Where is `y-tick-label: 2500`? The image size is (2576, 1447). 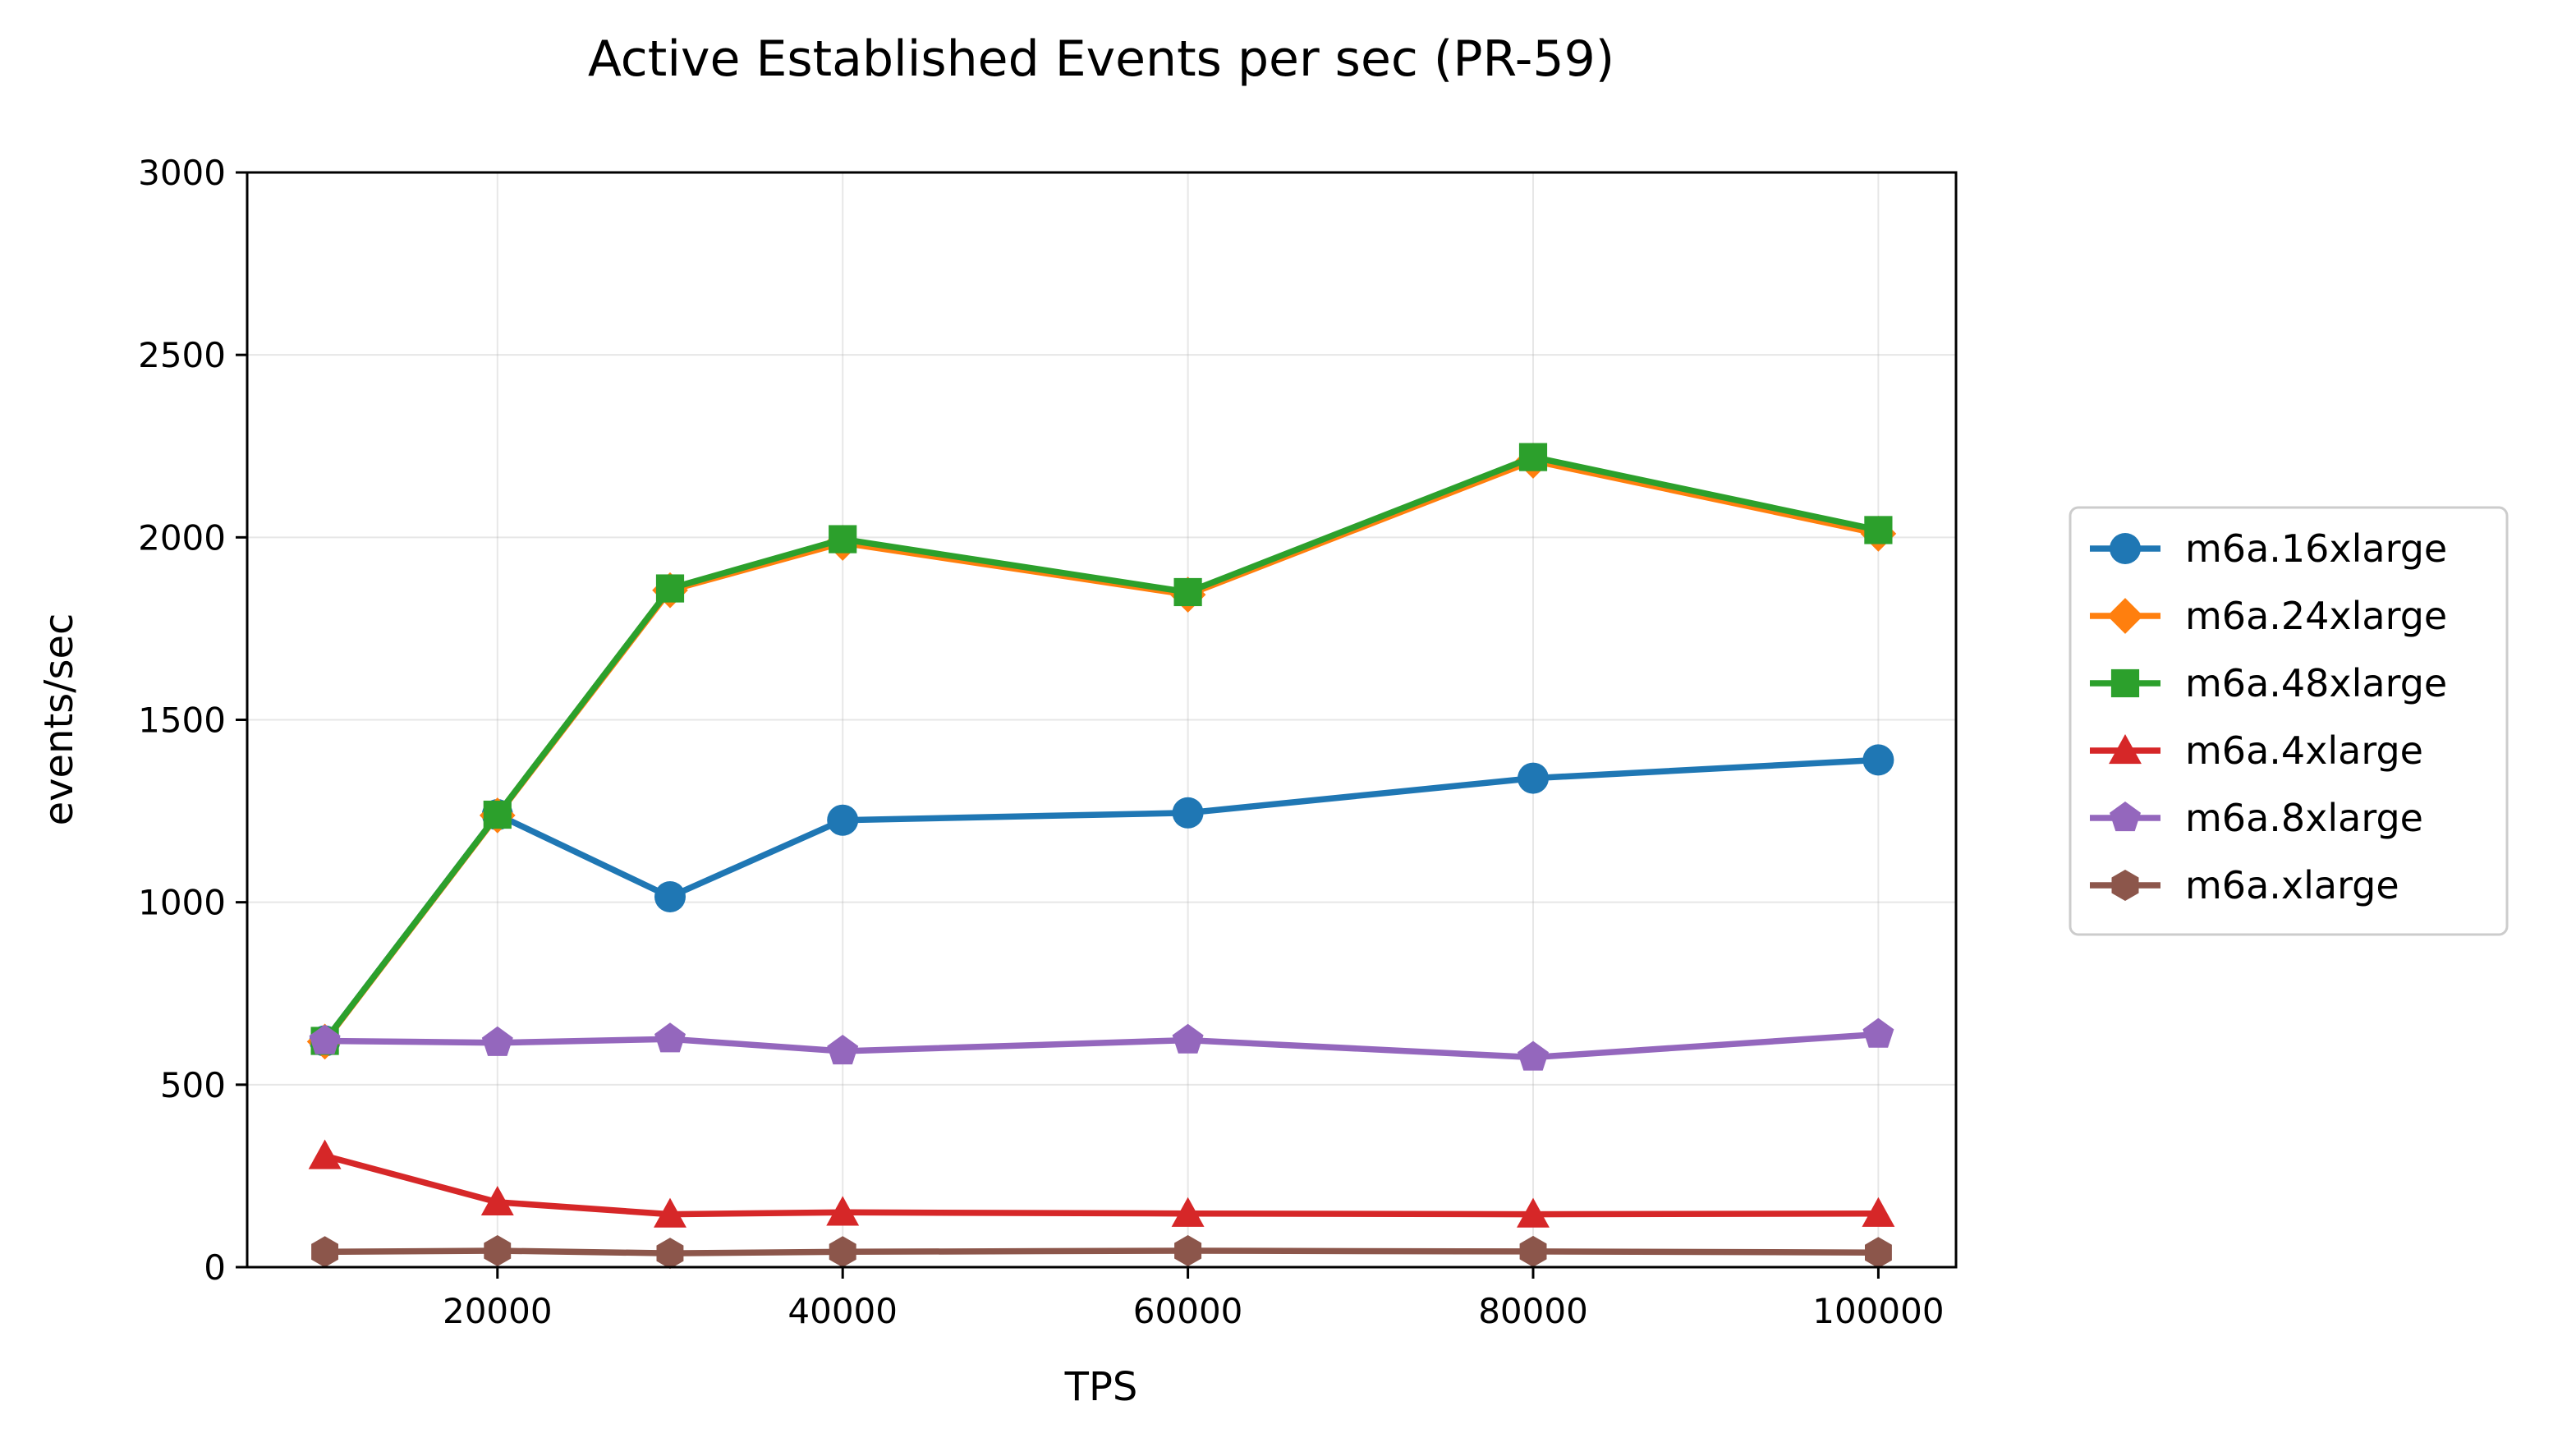 y-tick-label: 2500 is located at coordinates (182, 355).